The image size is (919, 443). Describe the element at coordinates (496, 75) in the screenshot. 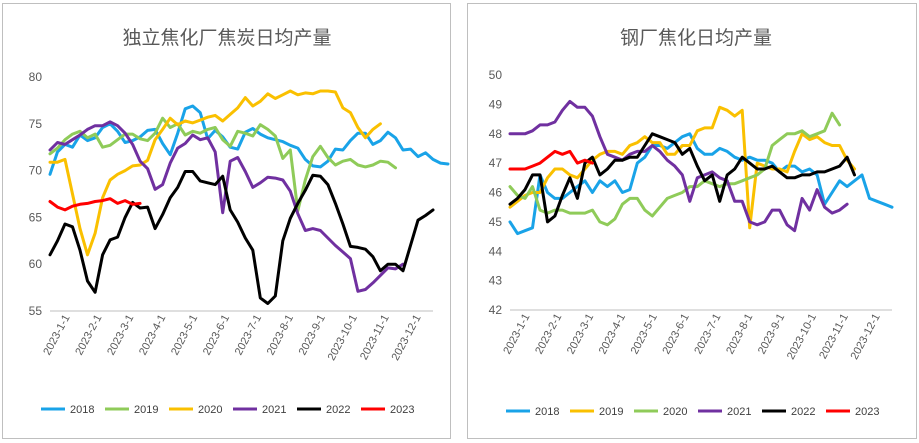

I see `y-tick-label: 50` at that location.